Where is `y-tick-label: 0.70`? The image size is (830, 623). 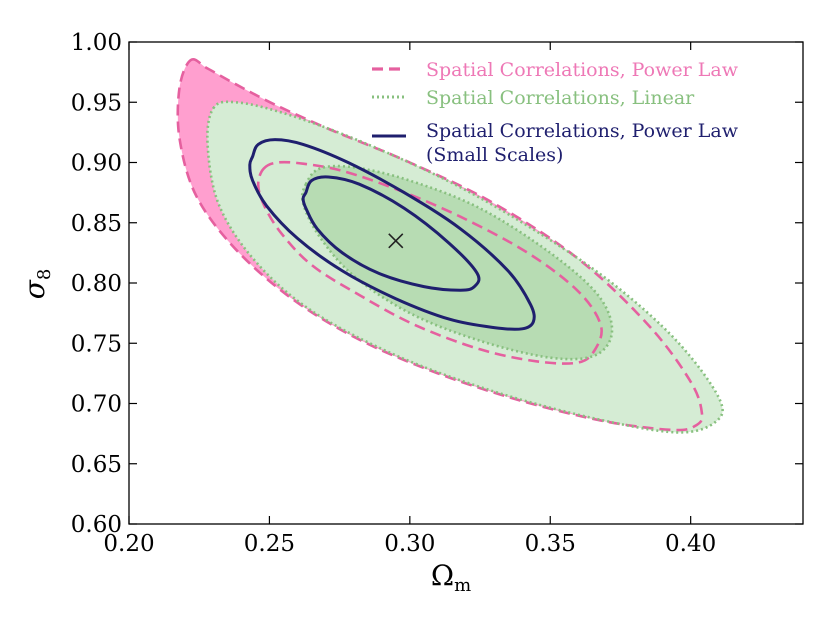
y-tick-label: 0.70 is located at coordinates (96, 405).